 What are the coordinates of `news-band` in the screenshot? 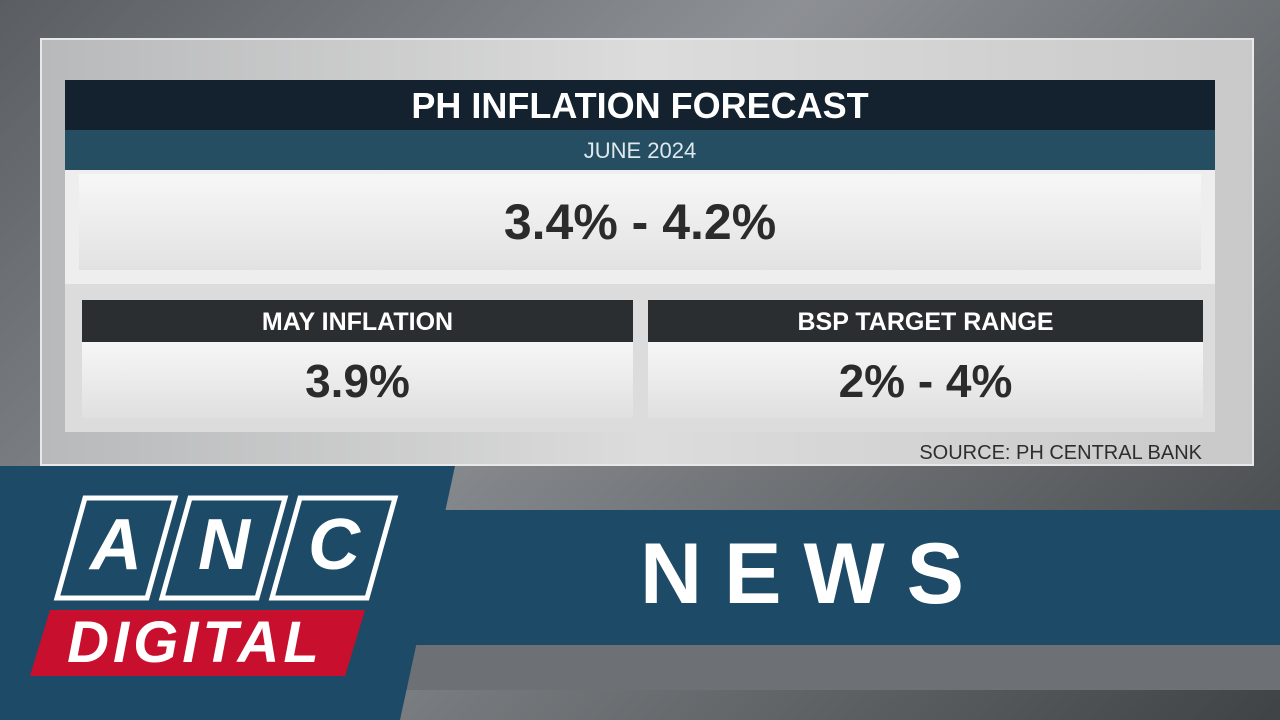 It's located at (830, 577).